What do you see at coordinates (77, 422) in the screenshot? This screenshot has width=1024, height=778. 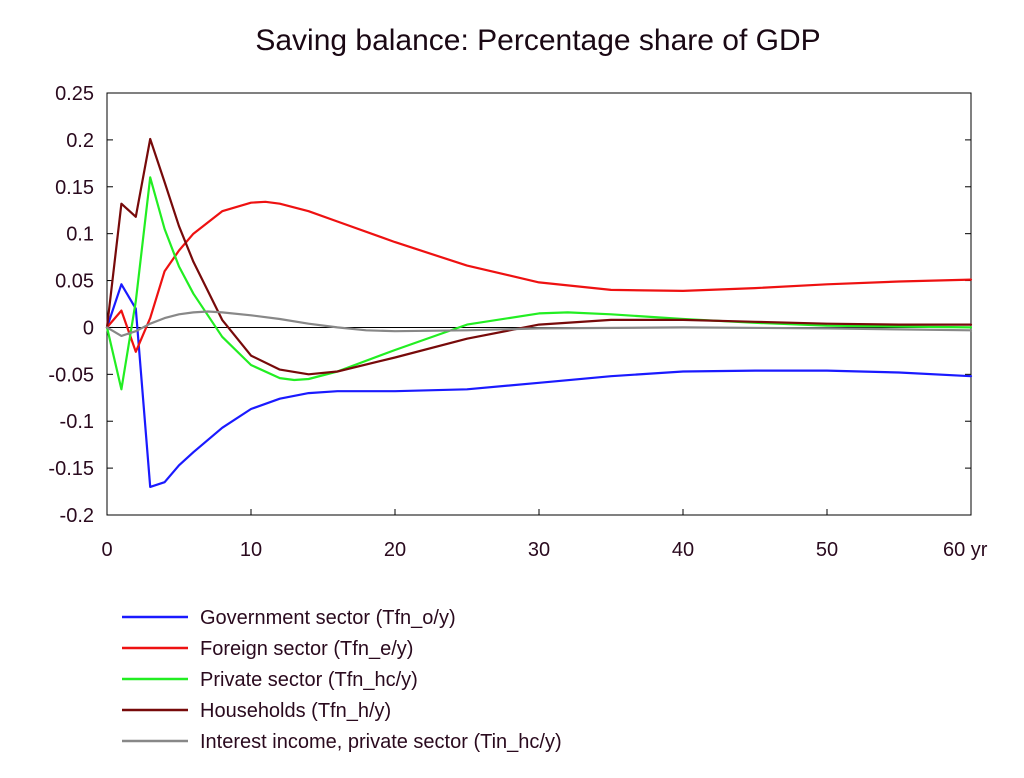 I see `y-tick-label: -0.1` at bounding box center [77, 422].